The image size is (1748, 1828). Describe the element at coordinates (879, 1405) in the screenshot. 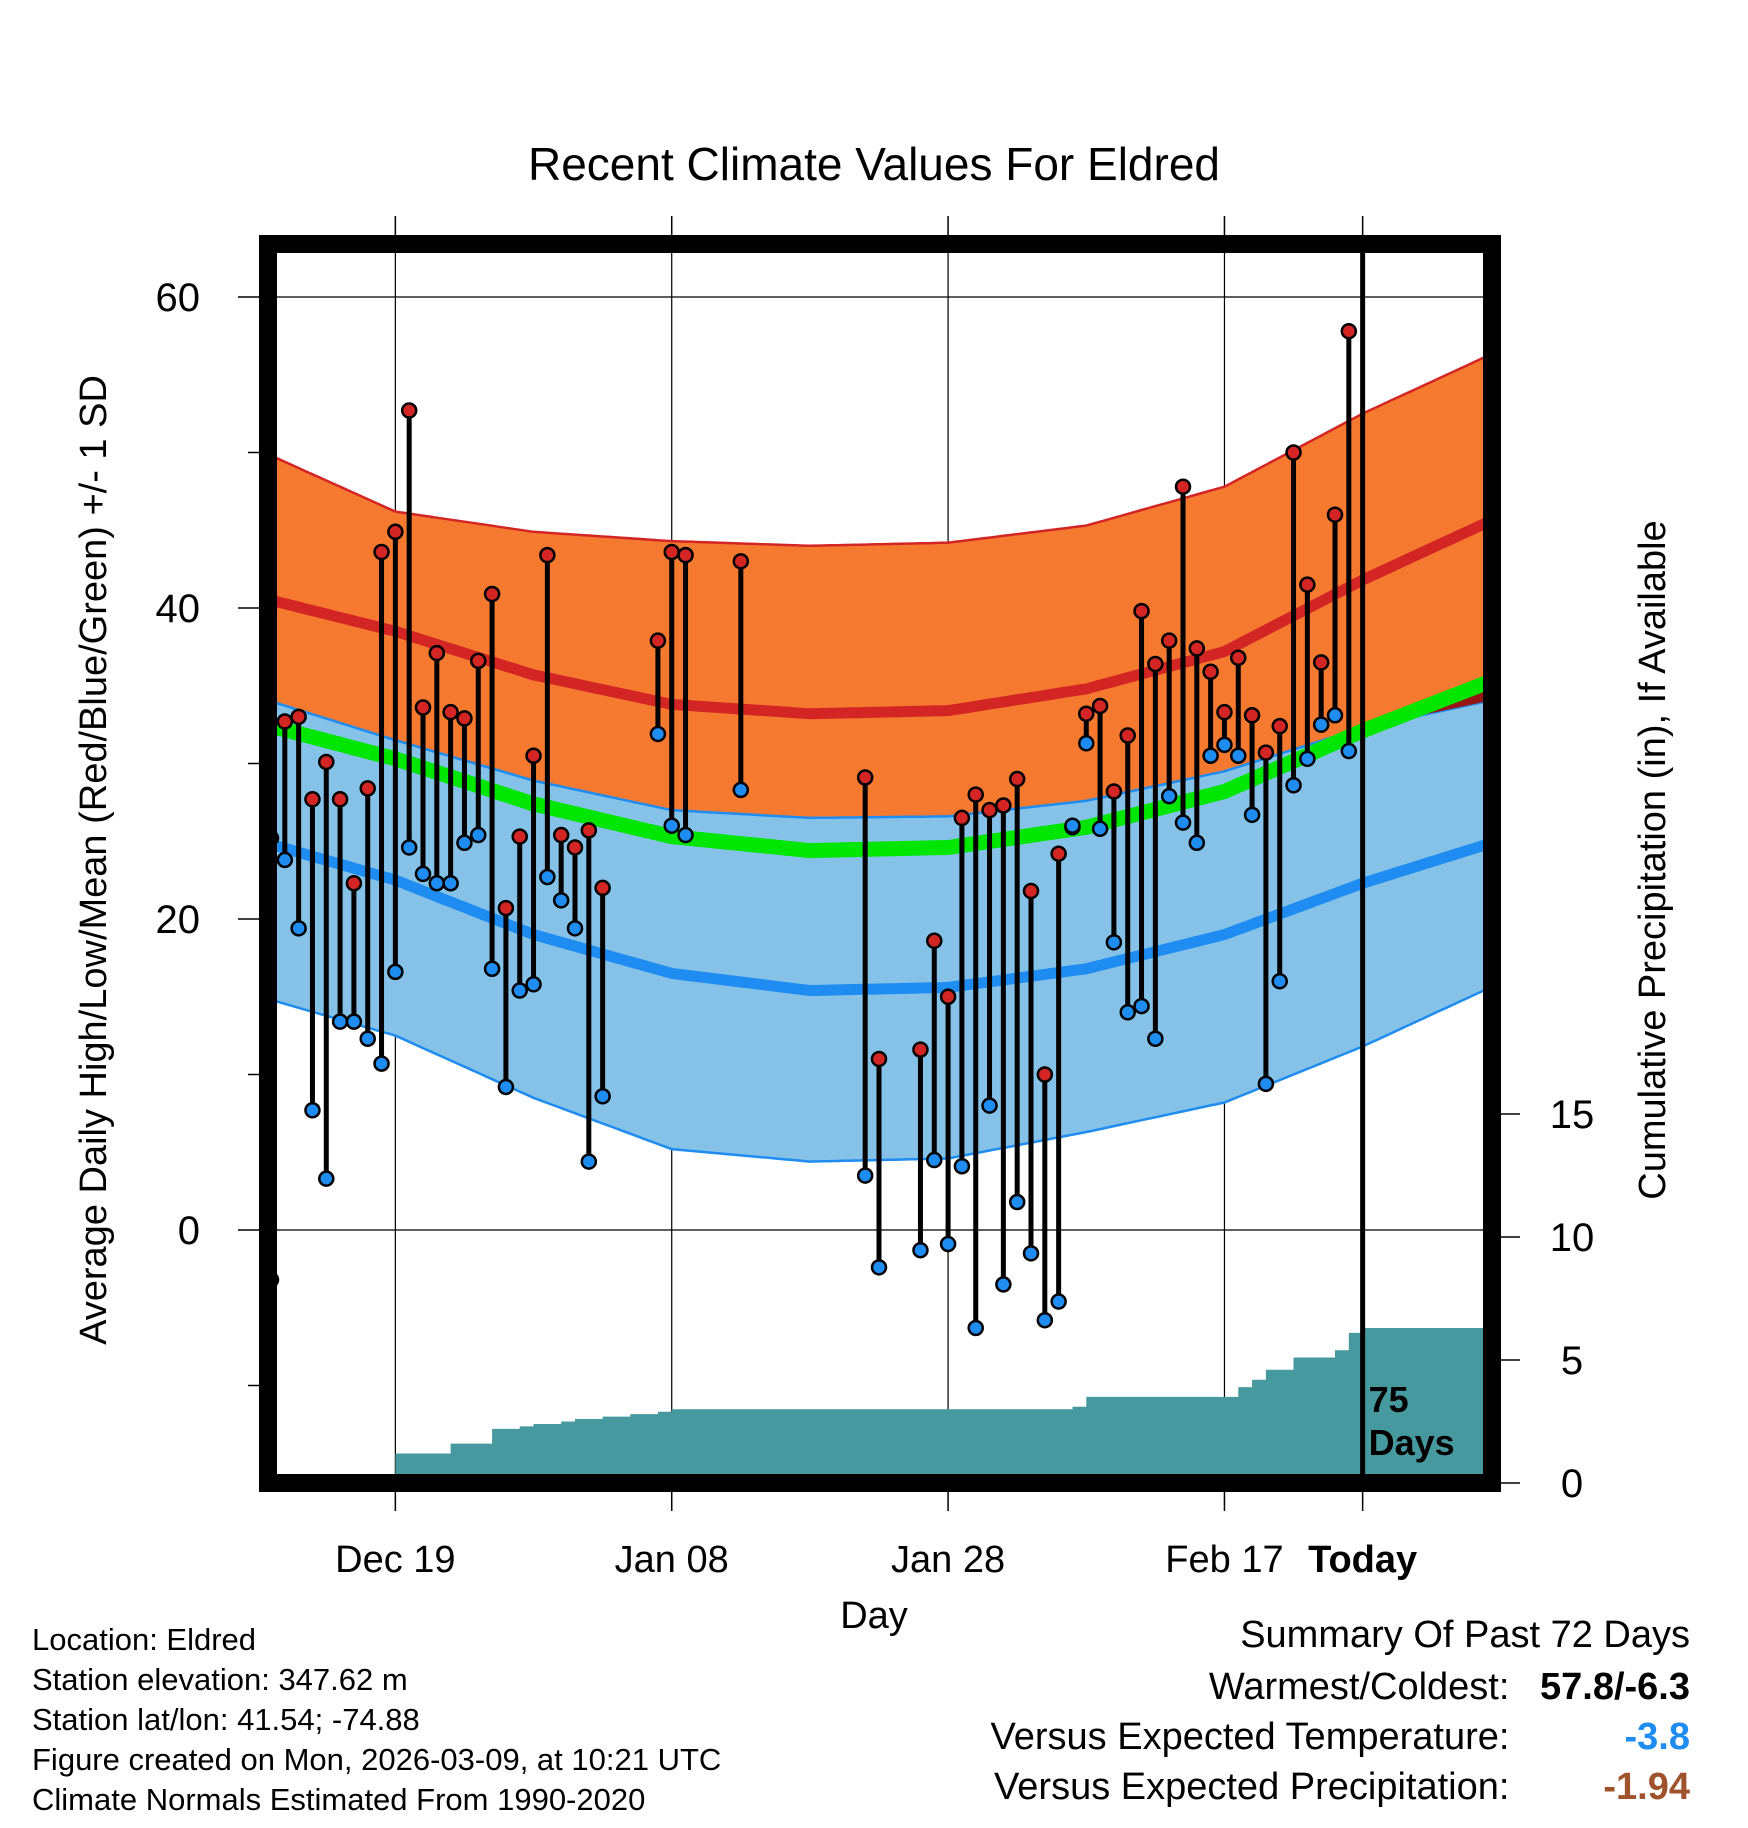

I see `precip-area` at that location.